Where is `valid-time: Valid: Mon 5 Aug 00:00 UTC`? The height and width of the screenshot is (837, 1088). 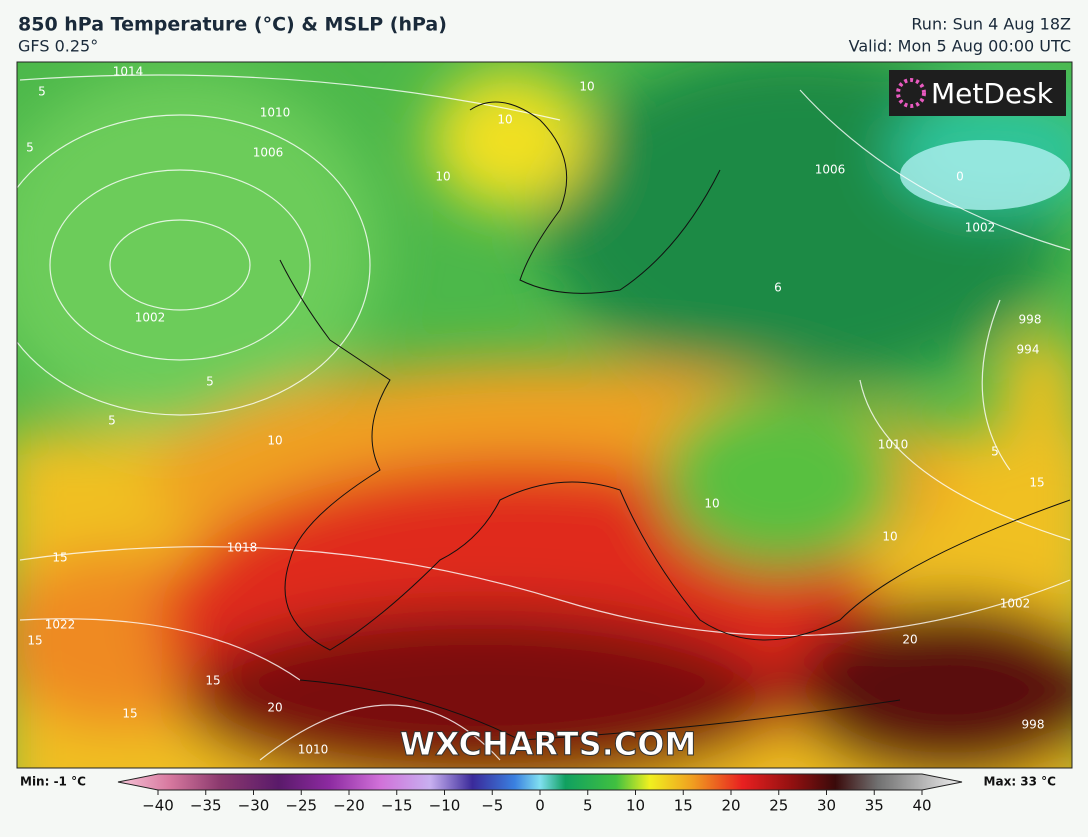 valid-time: Valid: Mon 5 Aug 00:00 UTC is located at coordinates (960, 46).